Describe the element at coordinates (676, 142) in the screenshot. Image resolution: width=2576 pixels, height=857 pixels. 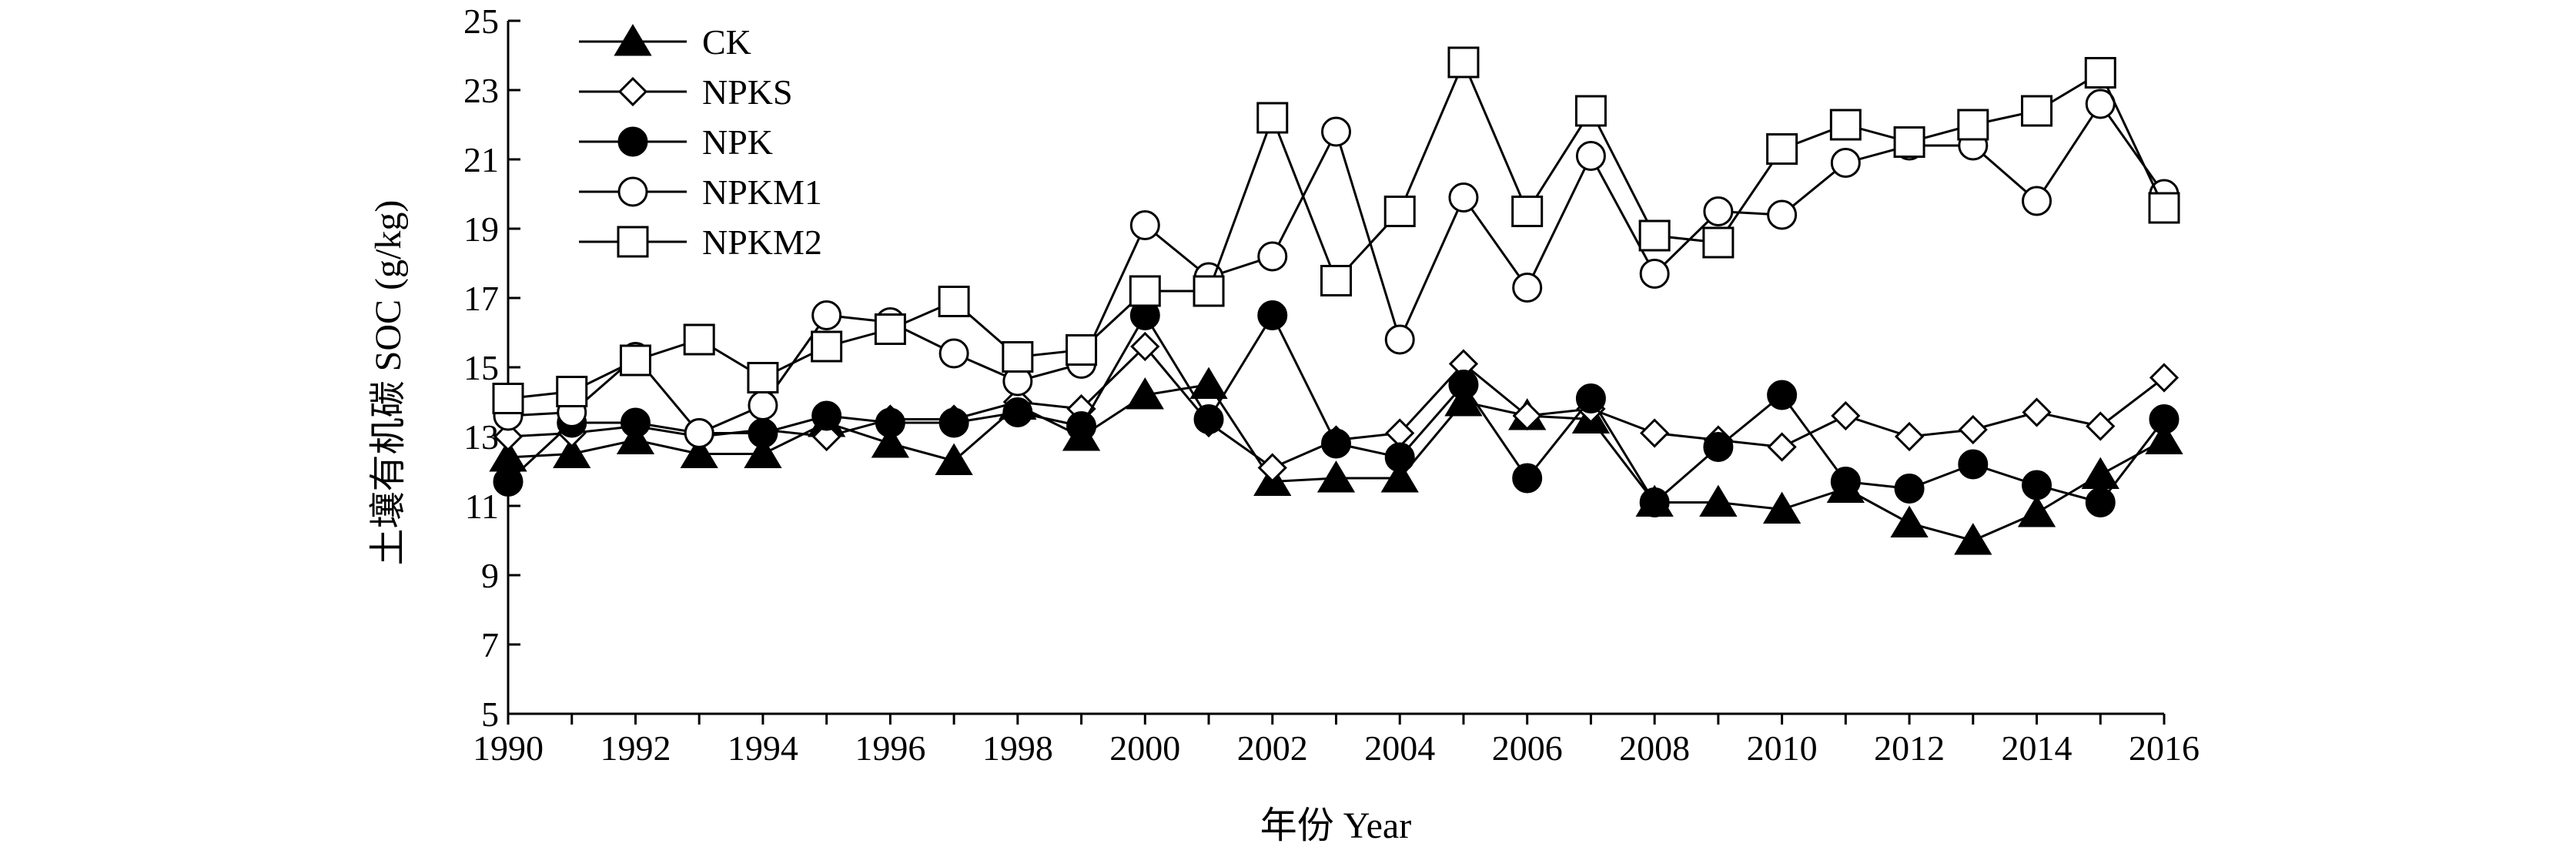
I see `legend-item-npk: NPK` at that location.